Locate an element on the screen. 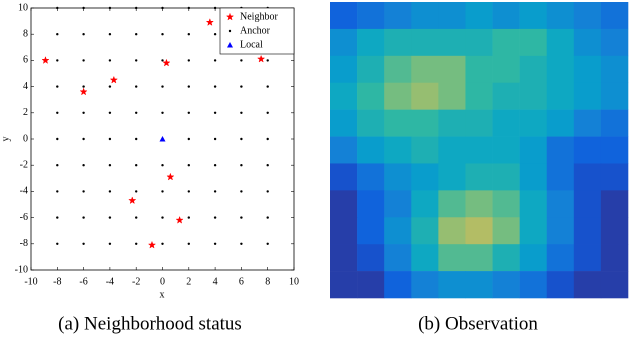 The height and width of the screenshot is (338, 630). y-tick-label: -2 is located at coordinates (24, 164).